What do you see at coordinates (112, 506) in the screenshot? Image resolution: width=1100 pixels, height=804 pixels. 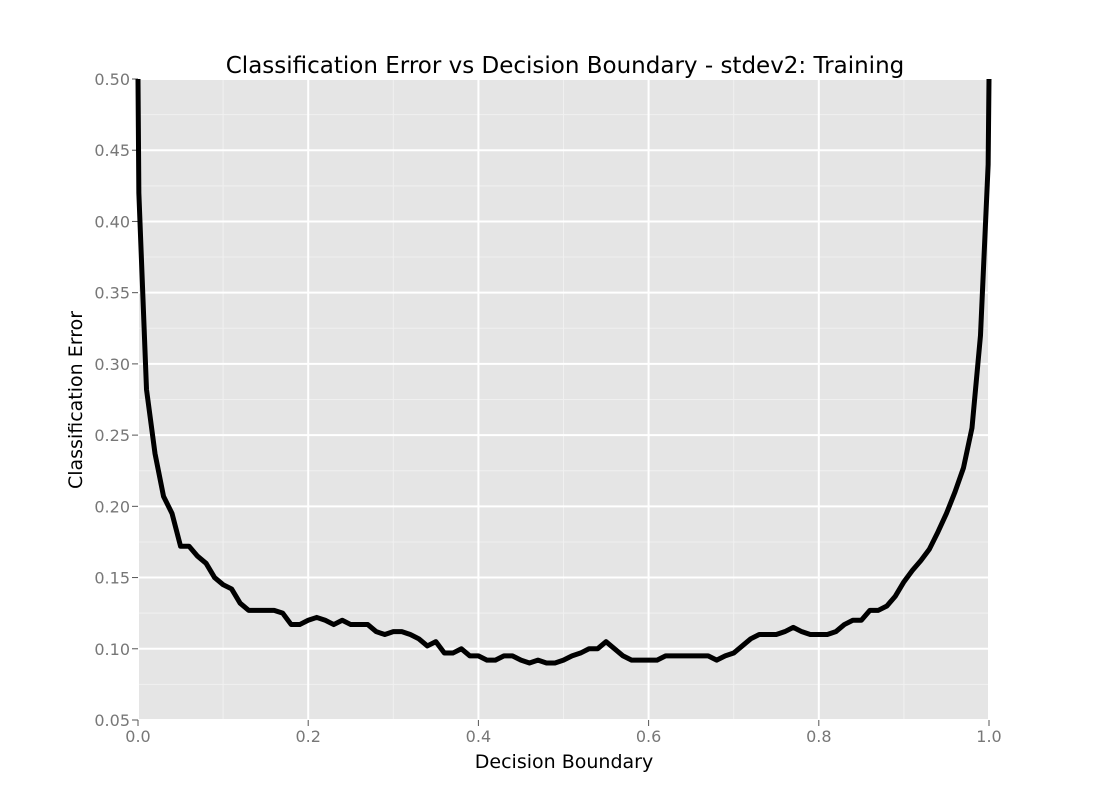 I see `y-tick-label: 0.20` at bounding box center [112, 506].